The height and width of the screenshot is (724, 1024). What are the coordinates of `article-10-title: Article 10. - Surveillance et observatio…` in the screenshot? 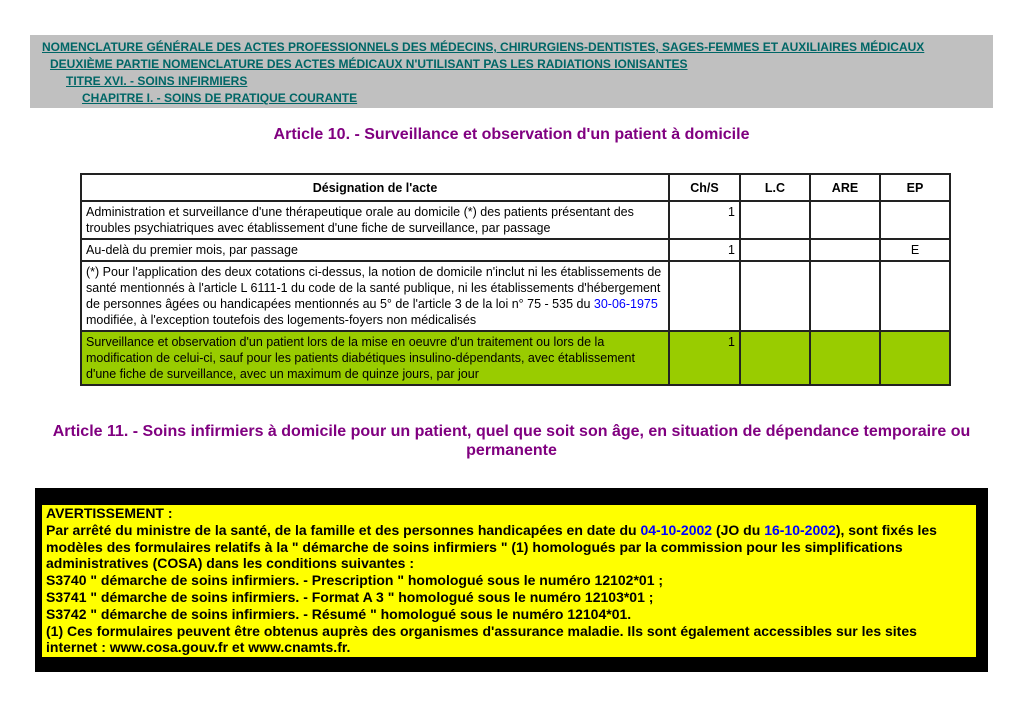 It's located at (511, 134).